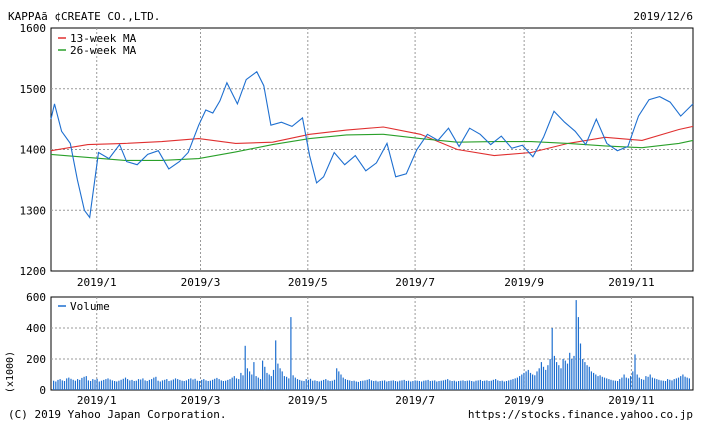 This screenshot has height=430, width=708. I want to click on price-y-tick-label: 1400, so click(33, 150).